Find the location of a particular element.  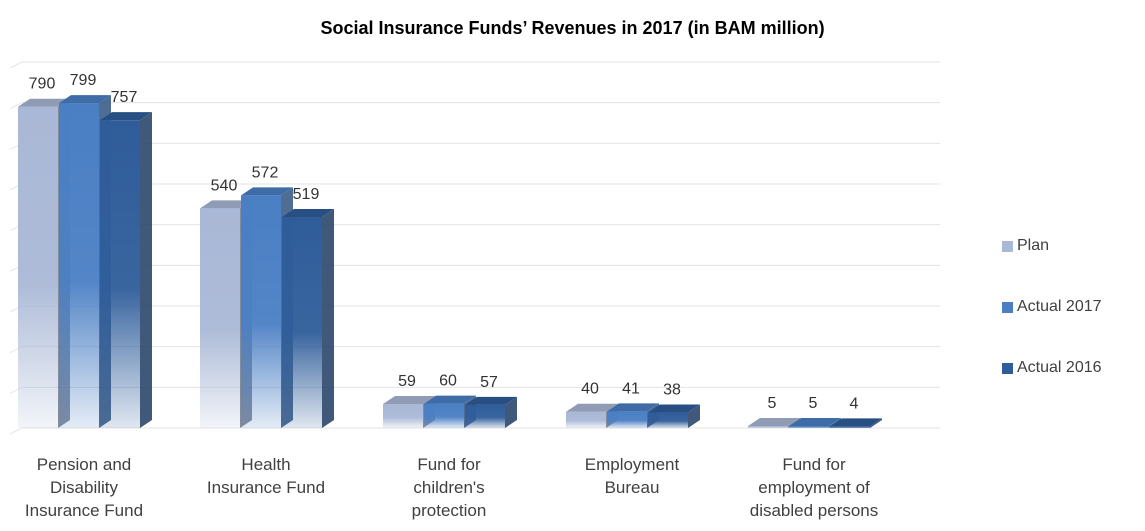

data-label: 60 is located at coordinates (448, 381).